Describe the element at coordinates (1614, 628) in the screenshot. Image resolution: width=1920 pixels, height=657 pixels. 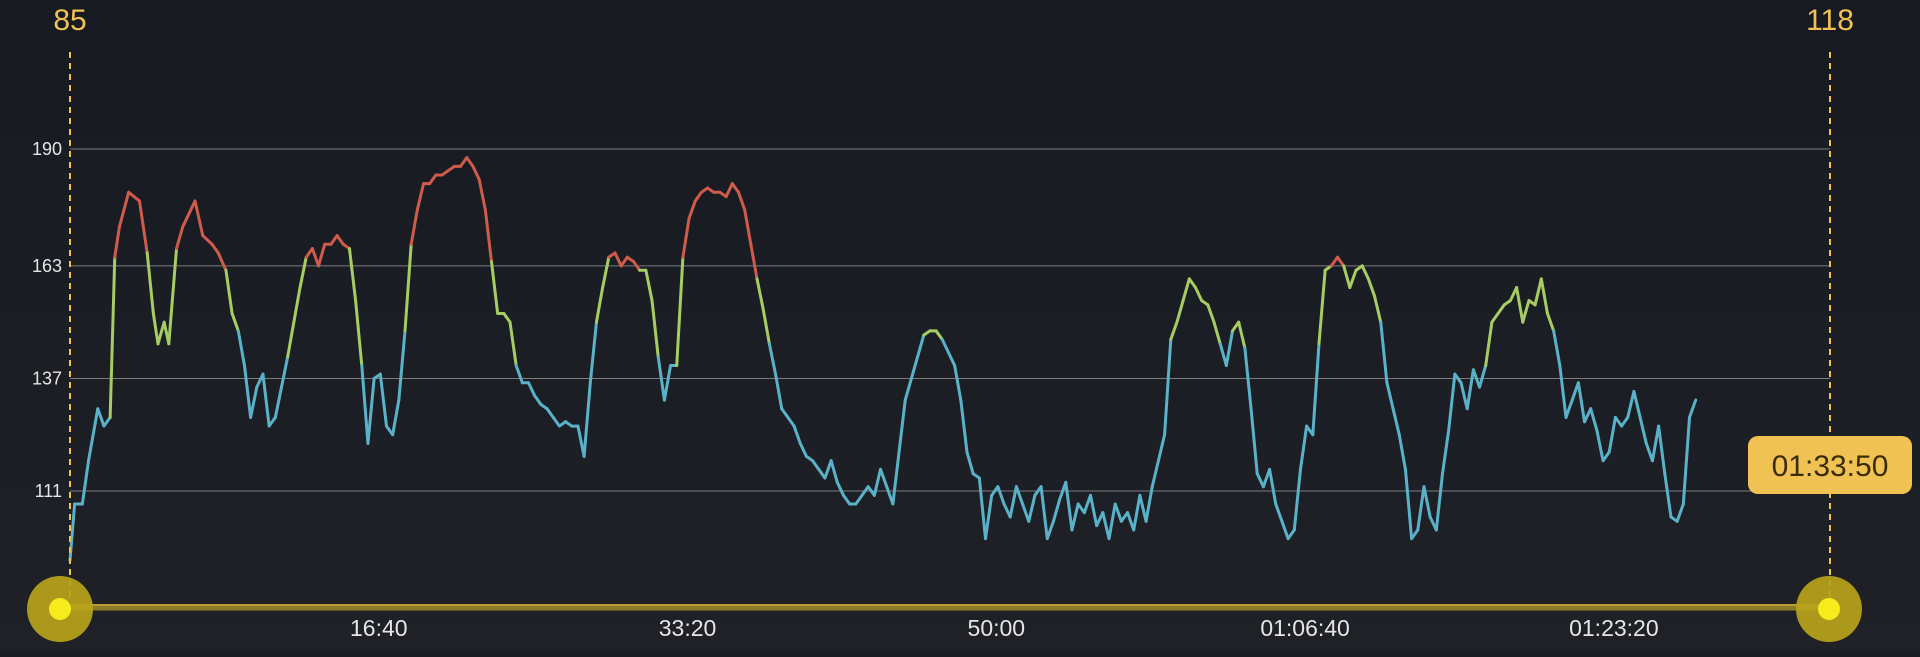
I see `x-tick-label: 01:23:20` at that location.